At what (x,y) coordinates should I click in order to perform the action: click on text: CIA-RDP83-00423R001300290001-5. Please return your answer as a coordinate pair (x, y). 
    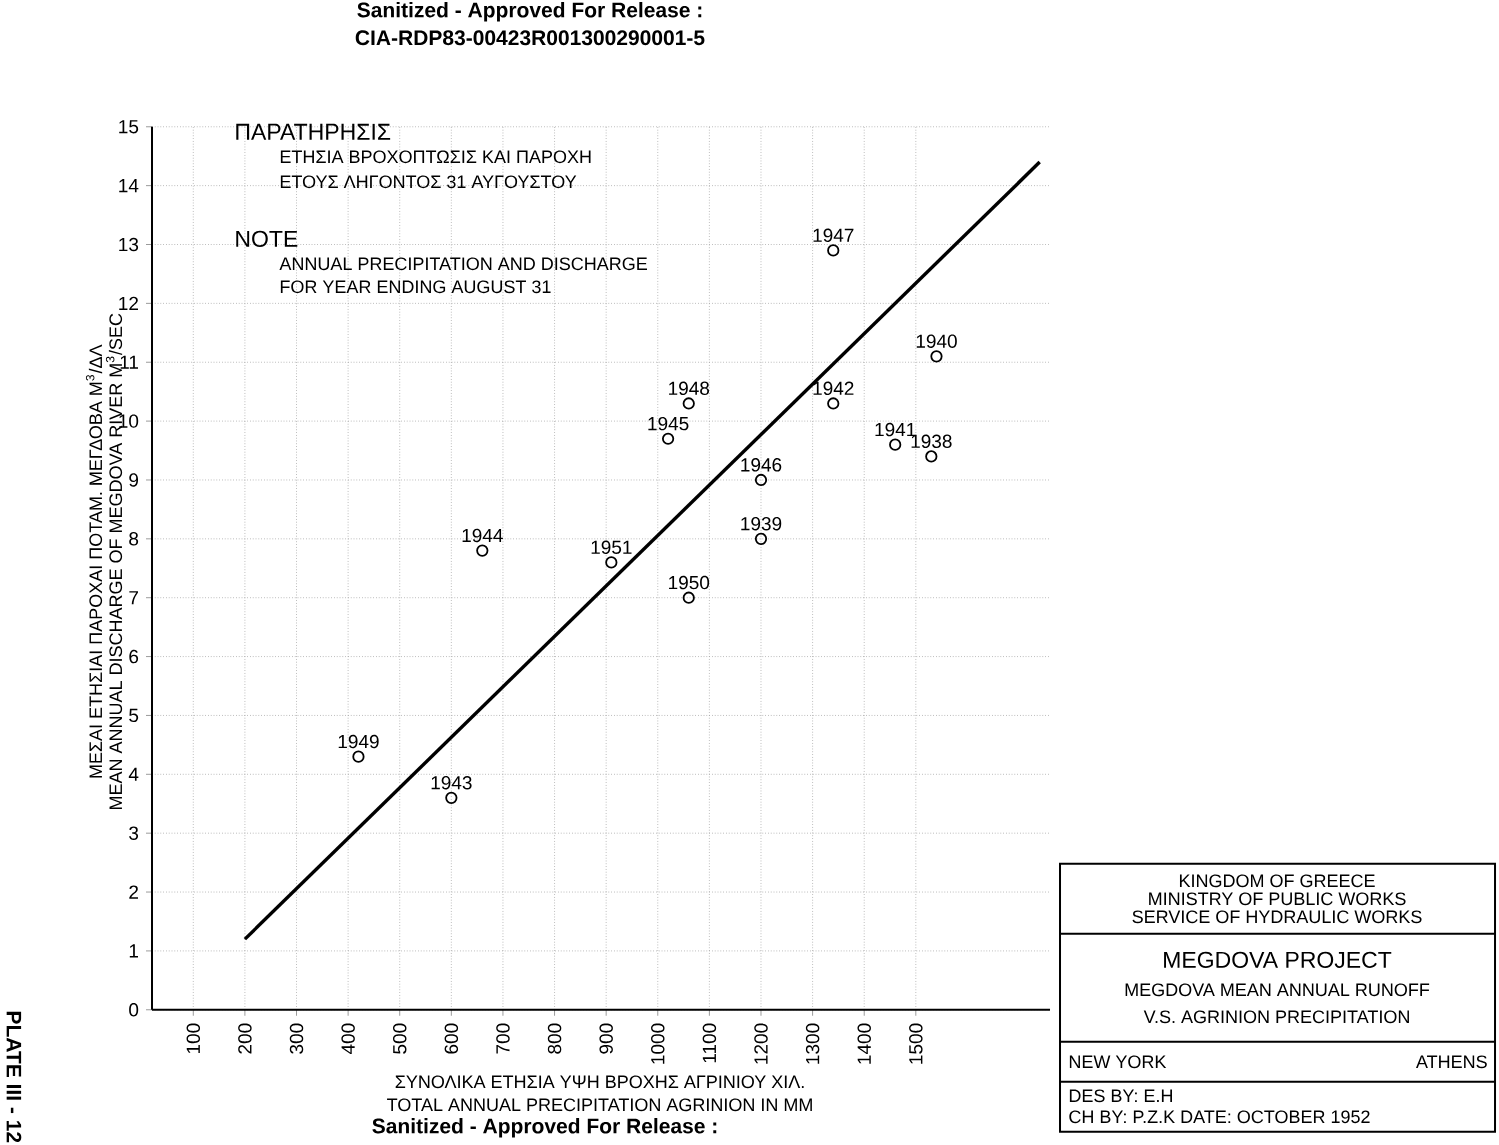
    Looking at the image, I should click on (530, 38).